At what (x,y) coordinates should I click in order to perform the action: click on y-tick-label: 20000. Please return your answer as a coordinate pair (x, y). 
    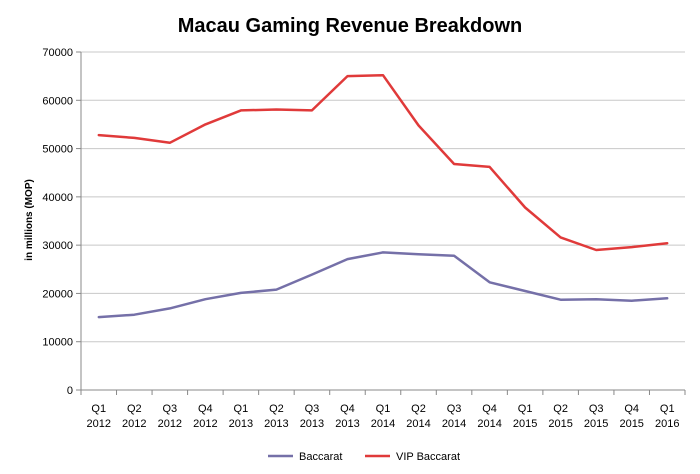
    Looking at the image, I should click on (57, 294).